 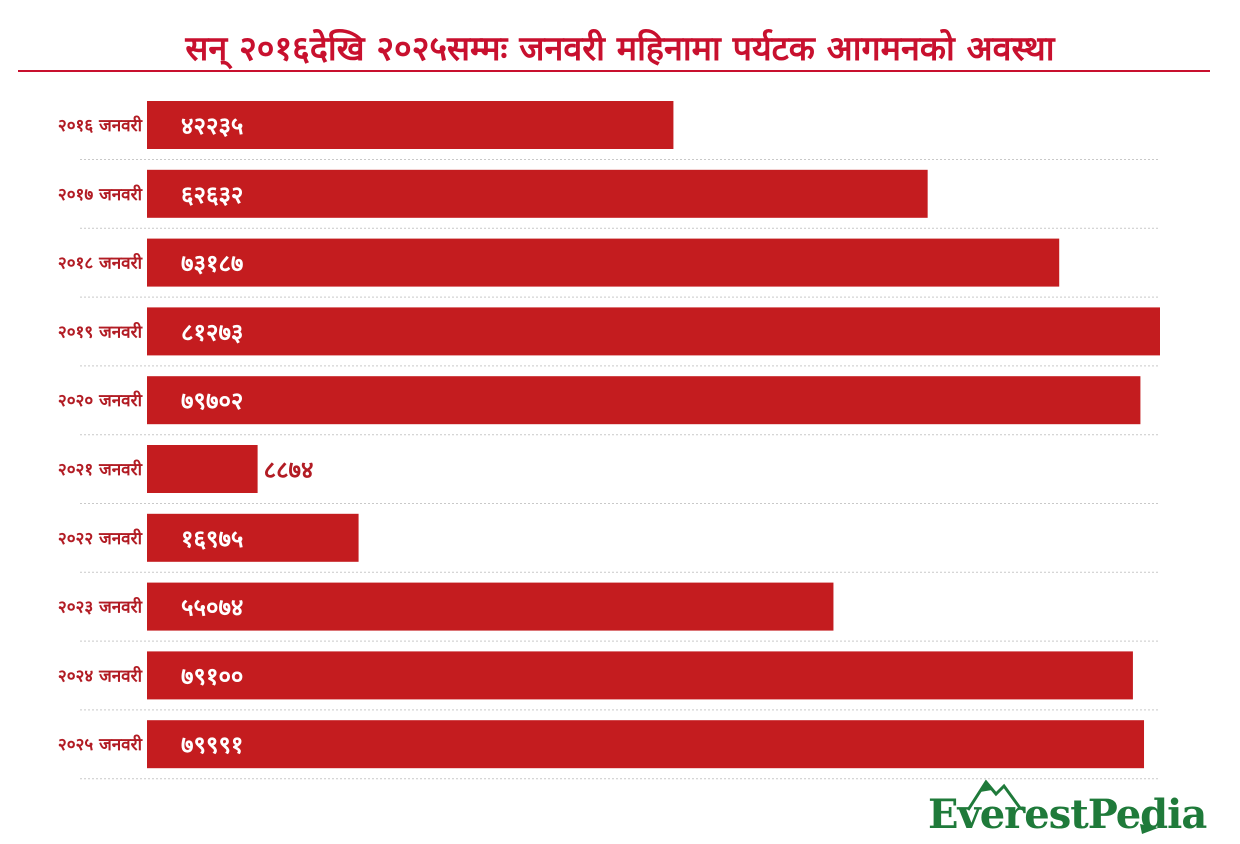 I want to click on value-label: ७३१८७, so click(x=212, y=264).